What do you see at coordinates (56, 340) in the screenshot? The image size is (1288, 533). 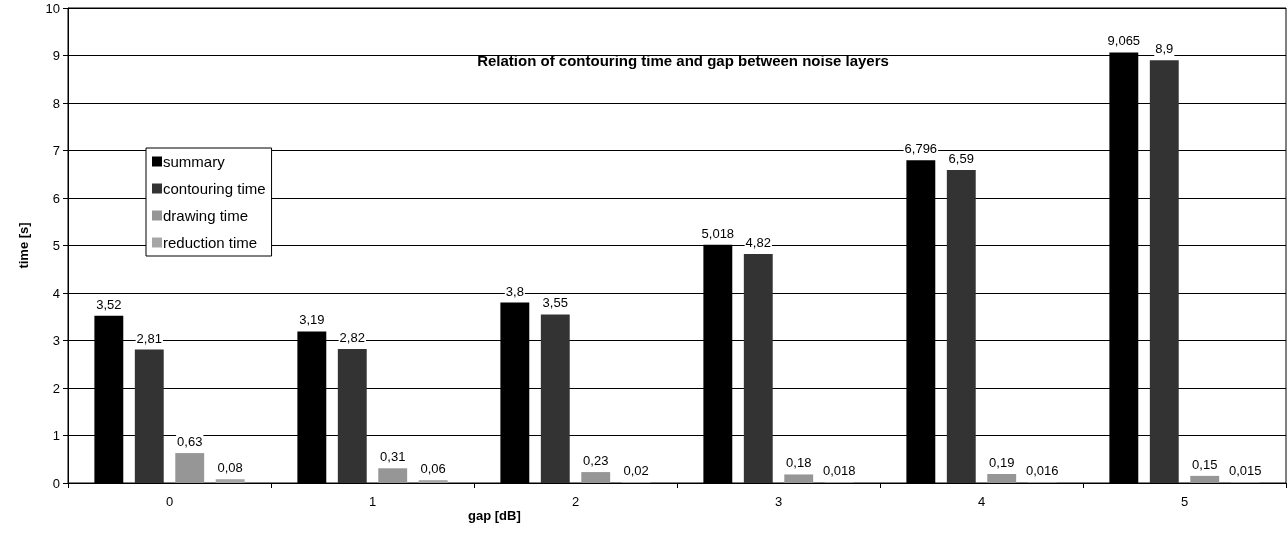 I see `y-tick-label: 3` at bounding box center [56, 340].